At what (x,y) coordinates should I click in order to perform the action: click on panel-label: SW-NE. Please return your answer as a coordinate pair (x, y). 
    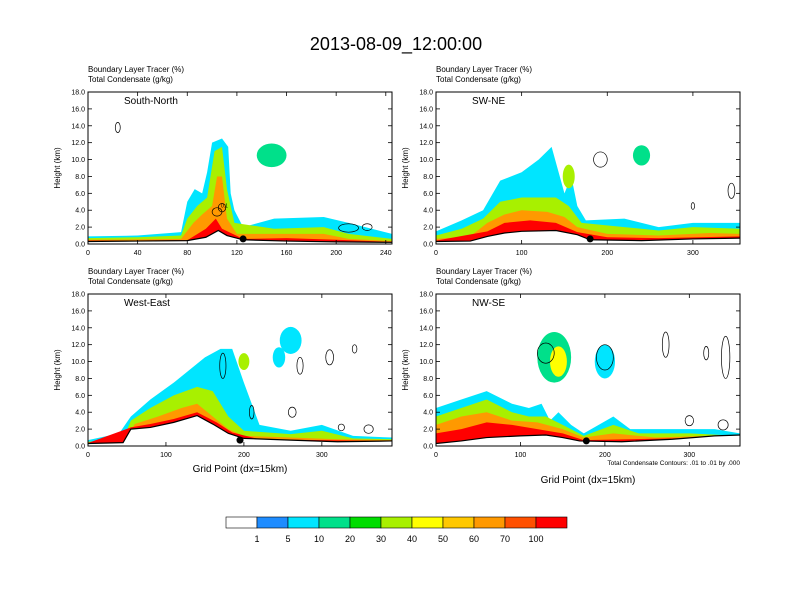
    Looking at the image, I should click on (488, 101).